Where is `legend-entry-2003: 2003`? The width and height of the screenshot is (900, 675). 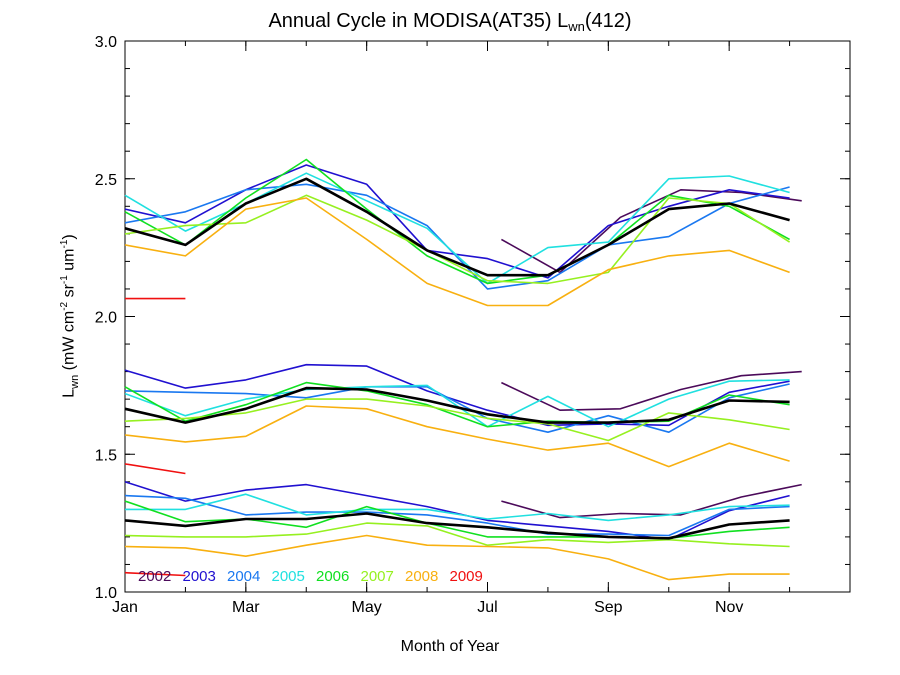
legend-entry-2003: 2003 is located at coordinates (199, 576).